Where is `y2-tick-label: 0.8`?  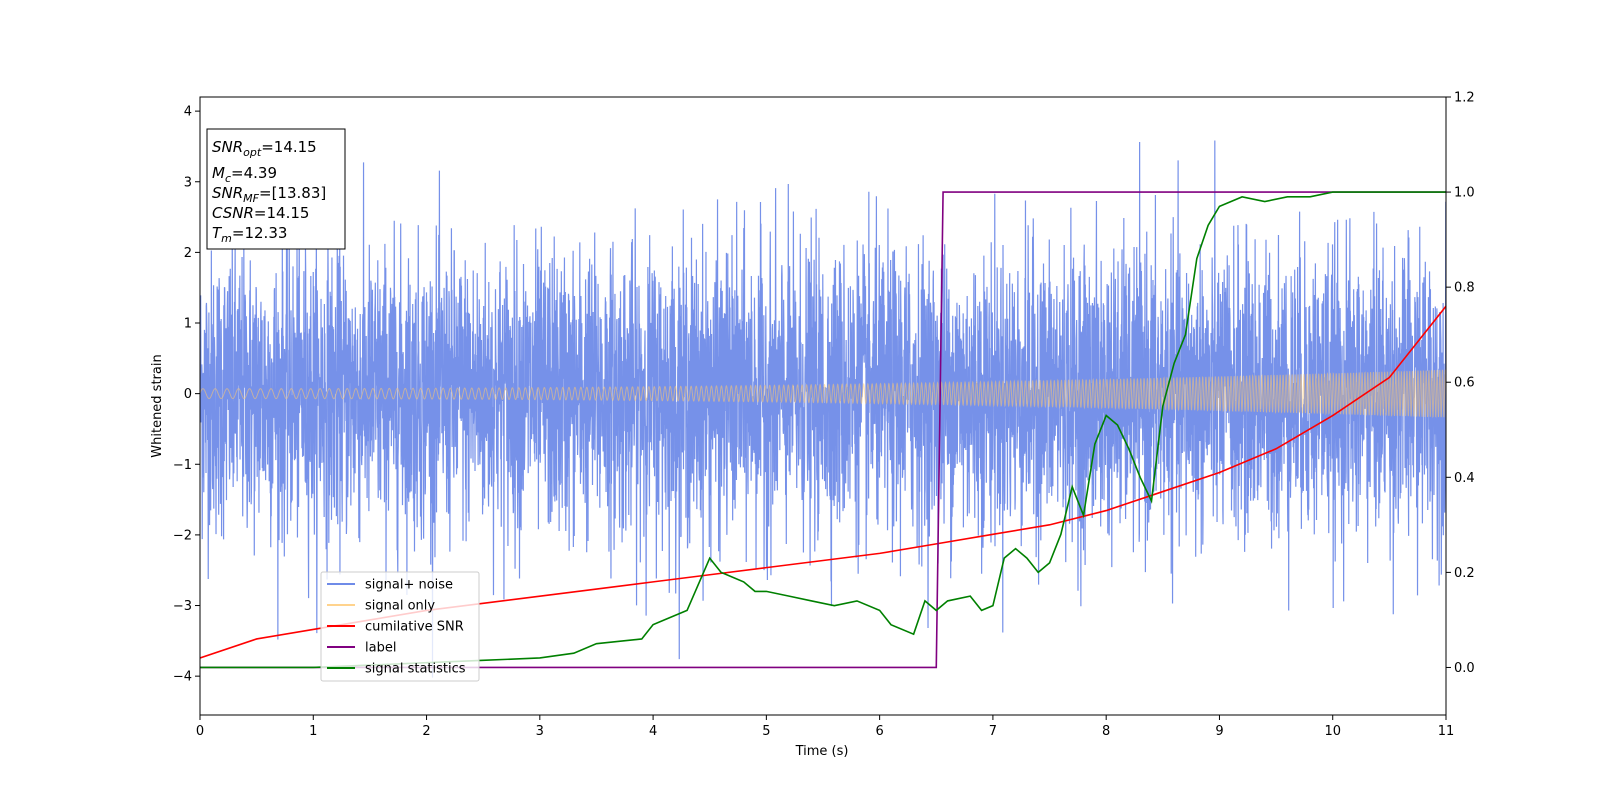 y2-tick-label: 0.8 is located at coordinates (1464, 288).